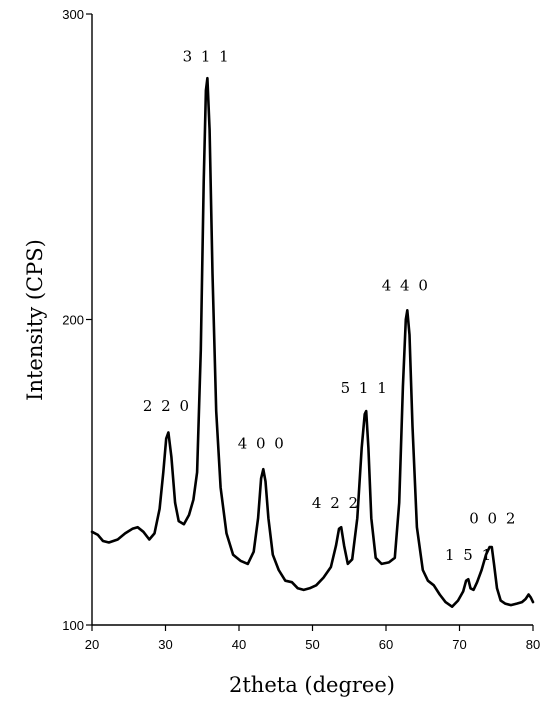 Image resolution: width=550 pixels, height=711 pixels. I want to click on peak-label: 0 0 2, so click(493, 518).